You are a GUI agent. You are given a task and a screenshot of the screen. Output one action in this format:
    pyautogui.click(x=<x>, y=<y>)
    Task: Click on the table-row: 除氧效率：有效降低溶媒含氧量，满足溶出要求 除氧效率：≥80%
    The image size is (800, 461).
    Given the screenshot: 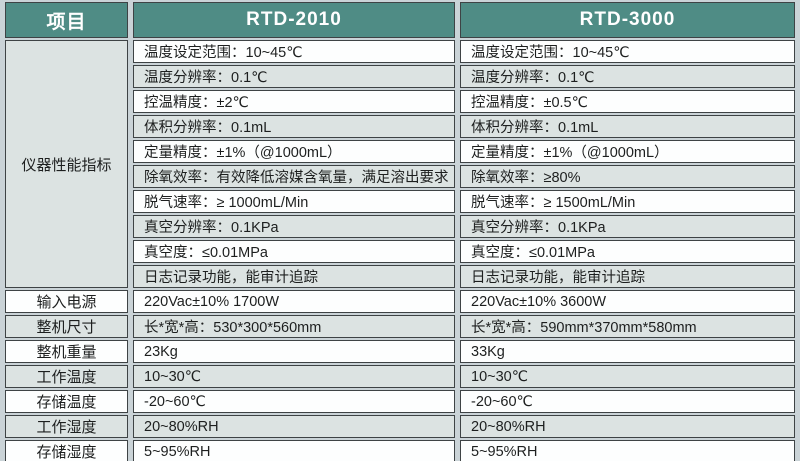 What is the action you would take?
    pyautogui.click(x=400, y=176)
    